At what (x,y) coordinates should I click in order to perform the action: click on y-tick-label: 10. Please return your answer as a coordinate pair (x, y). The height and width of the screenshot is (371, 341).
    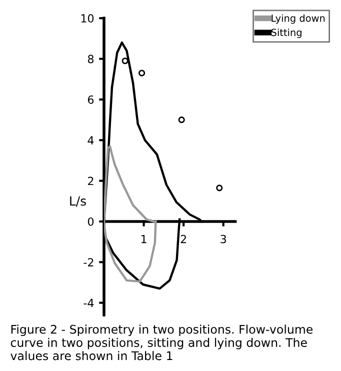
    Looking at the image, I should click on (87, 18).